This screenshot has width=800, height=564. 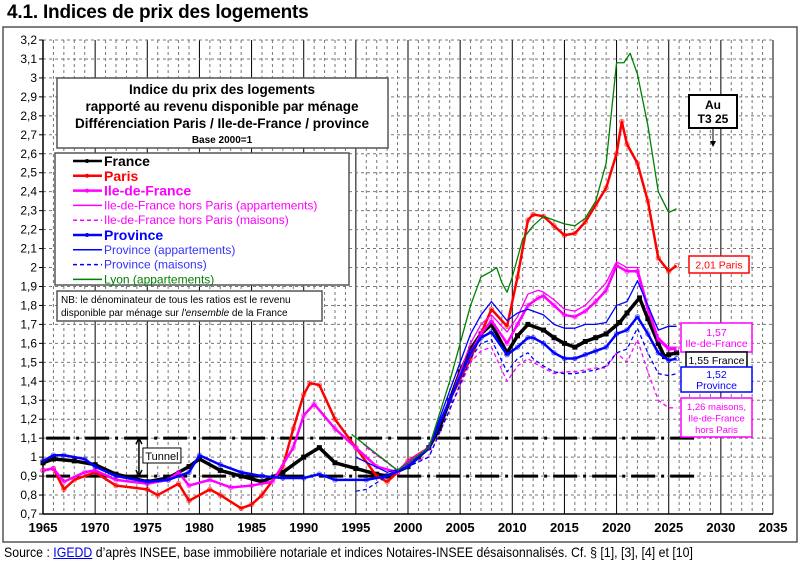 I want to click on x-tick-label: 1975, so click(x=147, y=527).